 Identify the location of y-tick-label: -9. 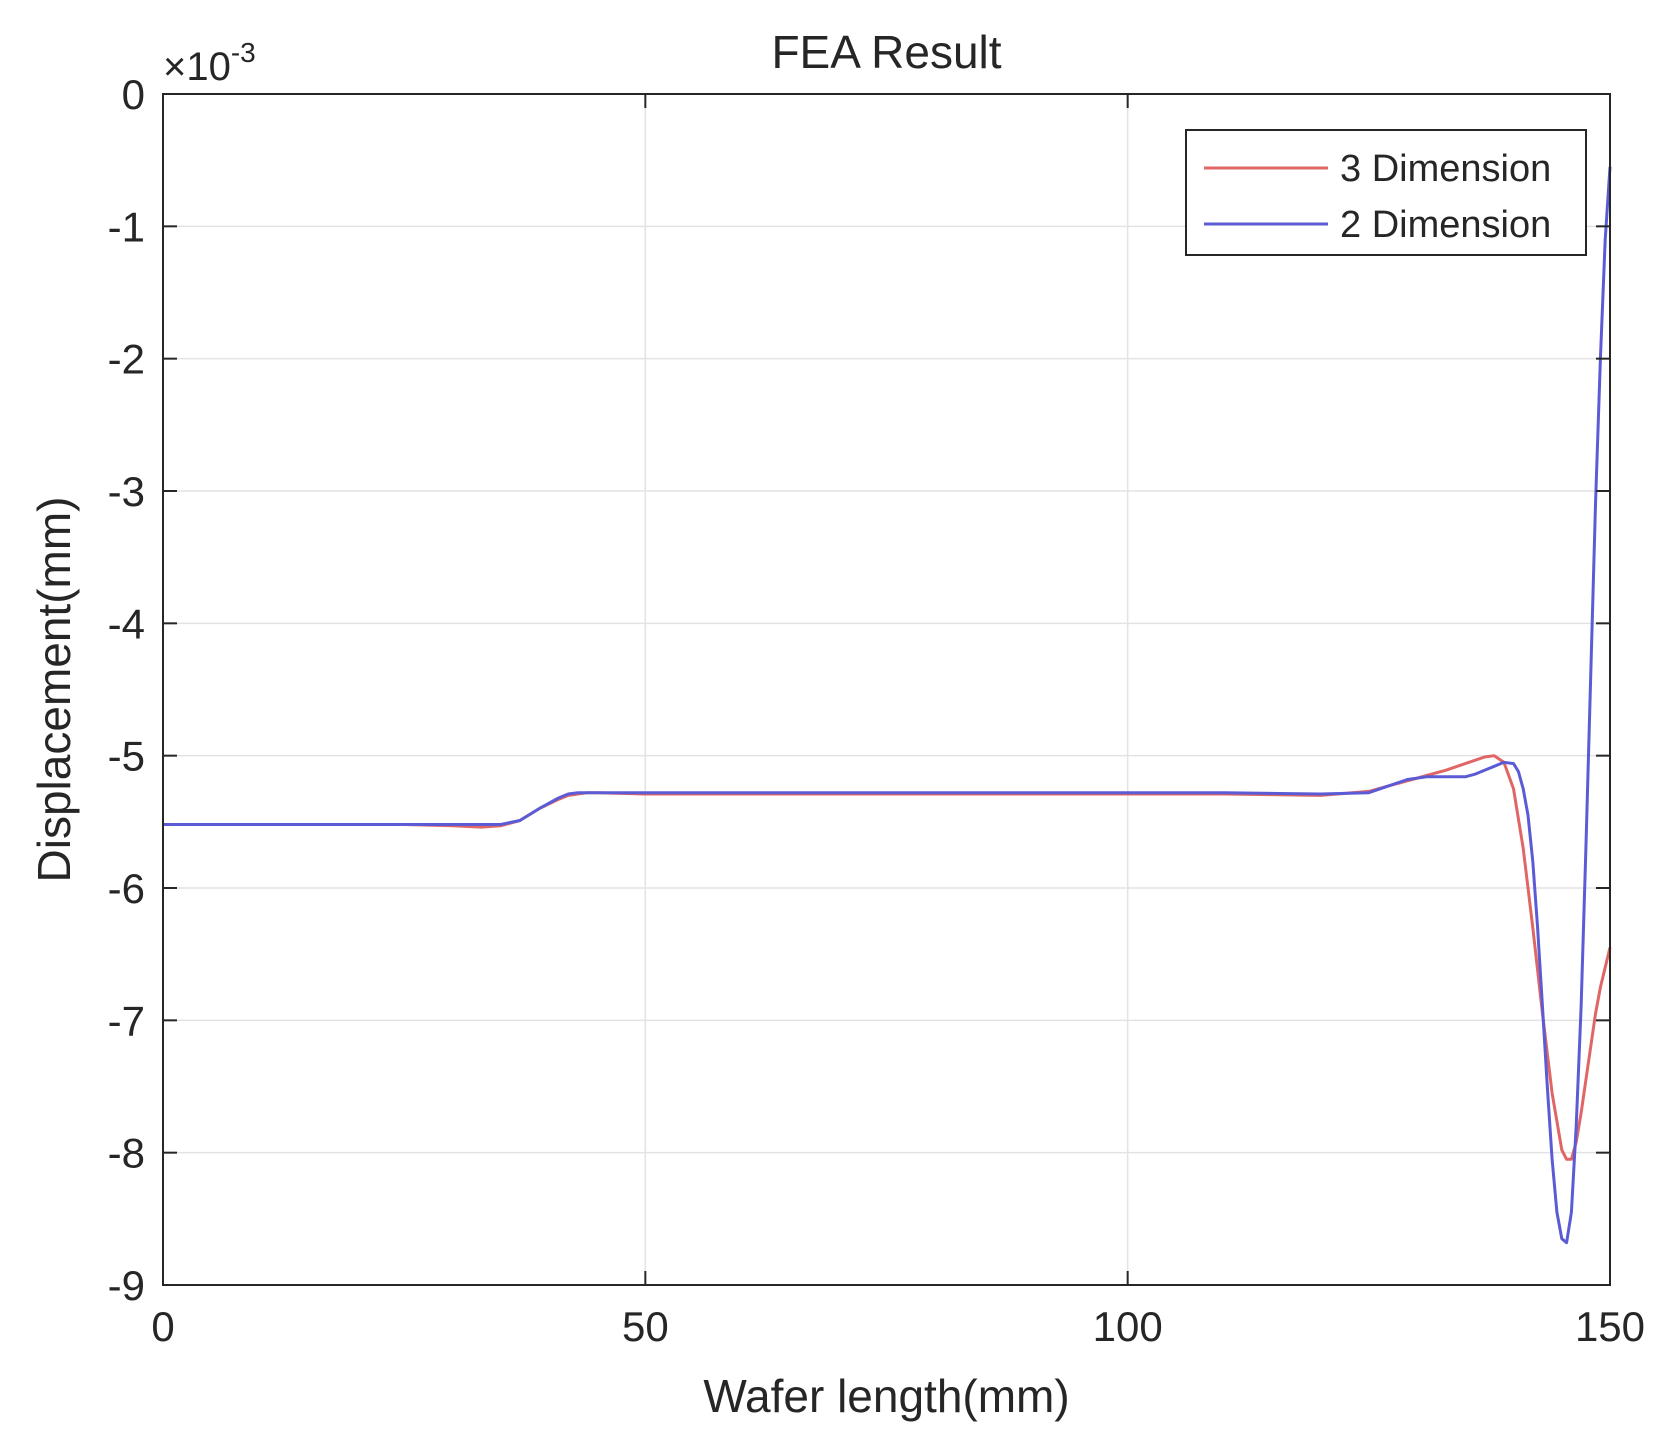
(126, 1285).